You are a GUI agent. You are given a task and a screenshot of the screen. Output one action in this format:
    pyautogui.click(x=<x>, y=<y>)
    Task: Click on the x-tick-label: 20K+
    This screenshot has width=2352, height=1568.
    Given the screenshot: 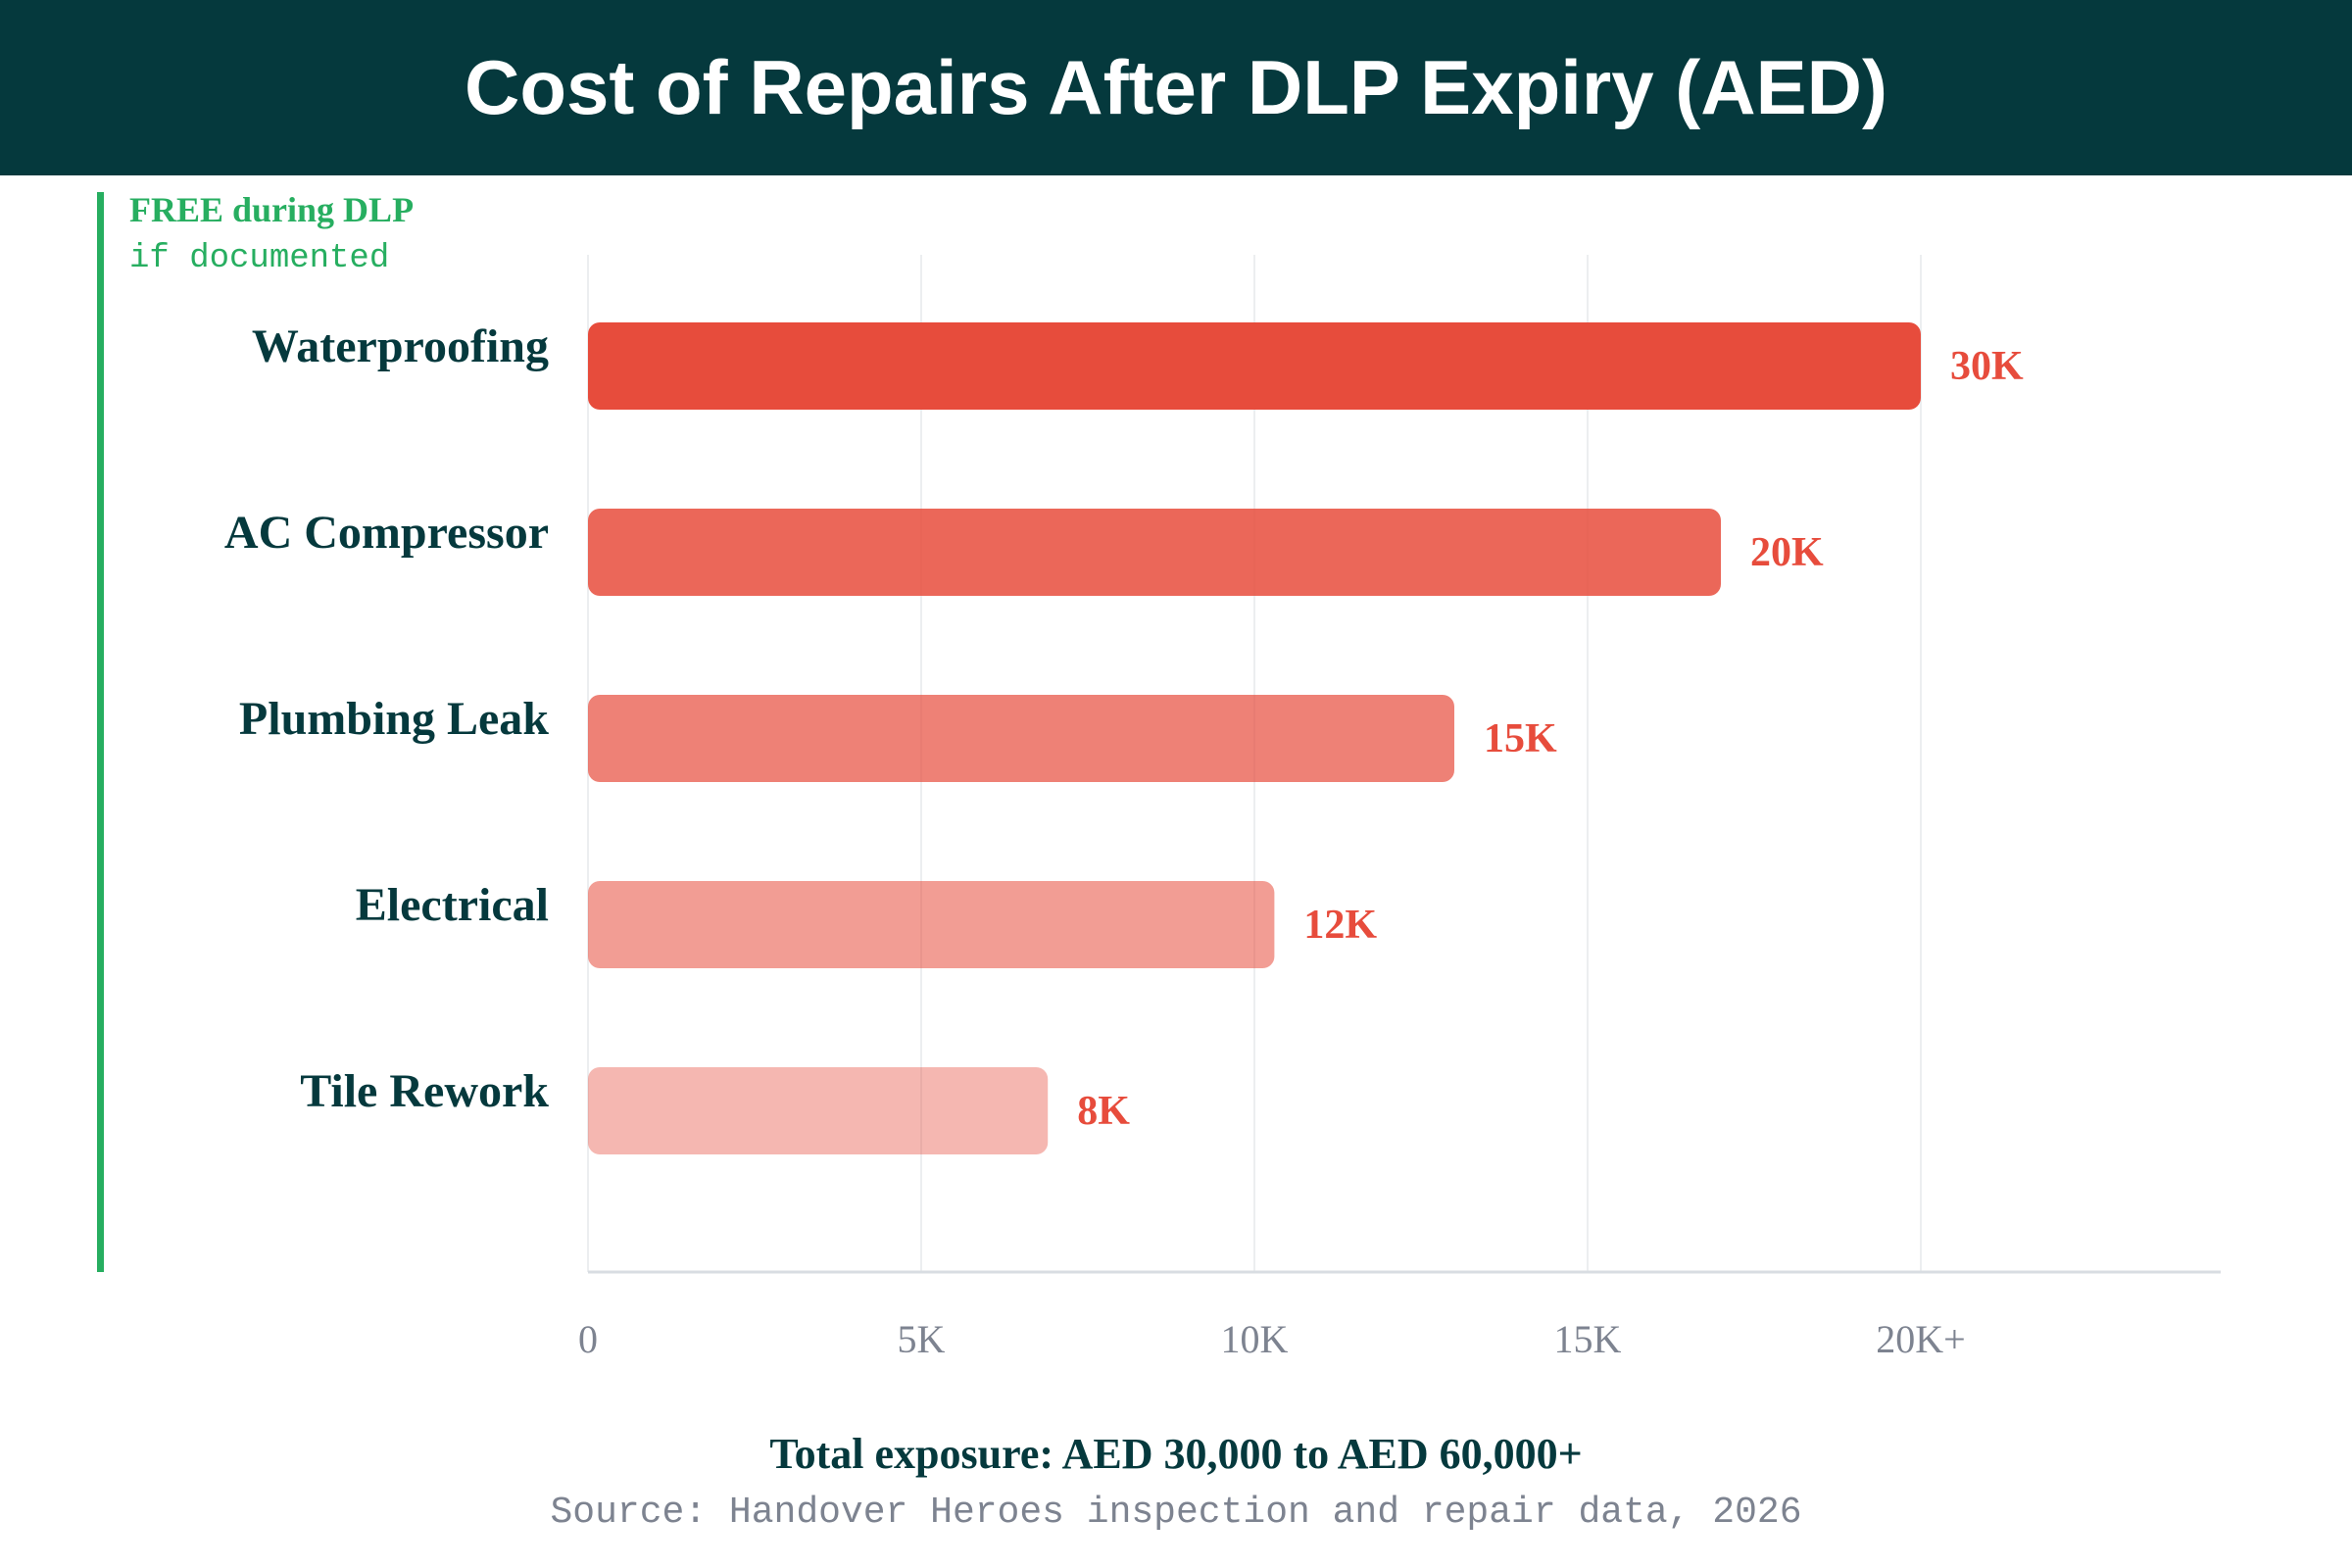 What is the action you would take?
    pyautogui.click(x=1920, y=1339)
    